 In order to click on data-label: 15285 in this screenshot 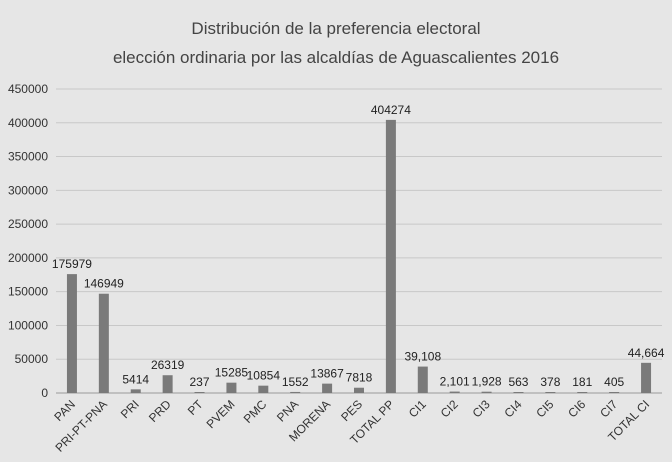, I will do `click(232, 373)`.